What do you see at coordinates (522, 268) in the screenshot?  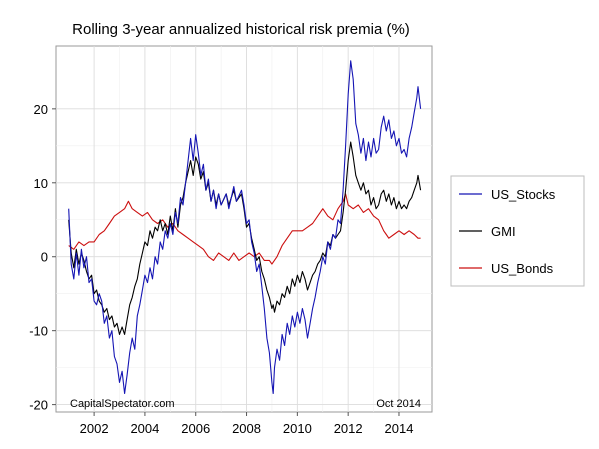 I see `legend-label-us-bonds: US_Bonds` at bounding box center [522, 268].